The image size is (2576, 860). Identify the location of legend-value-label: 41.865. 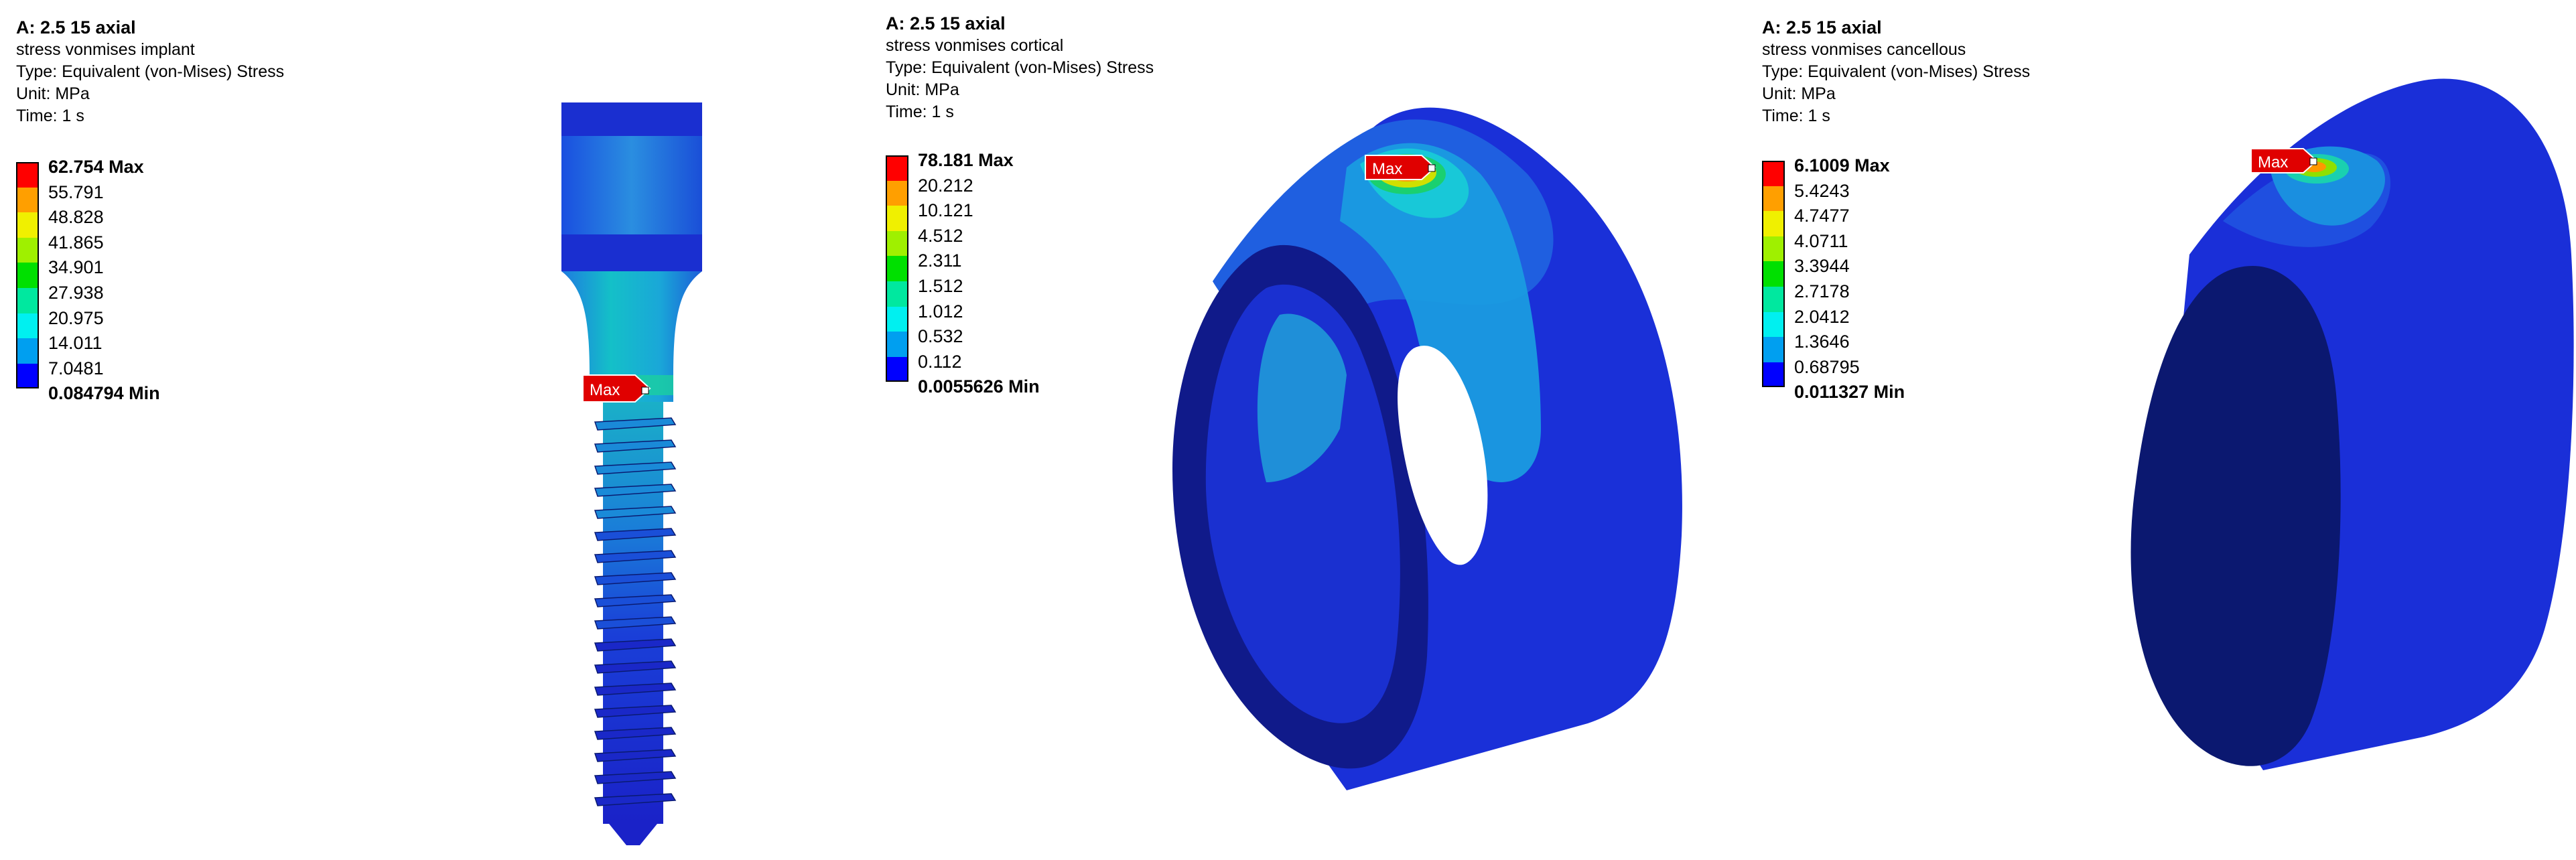
(76, 243).